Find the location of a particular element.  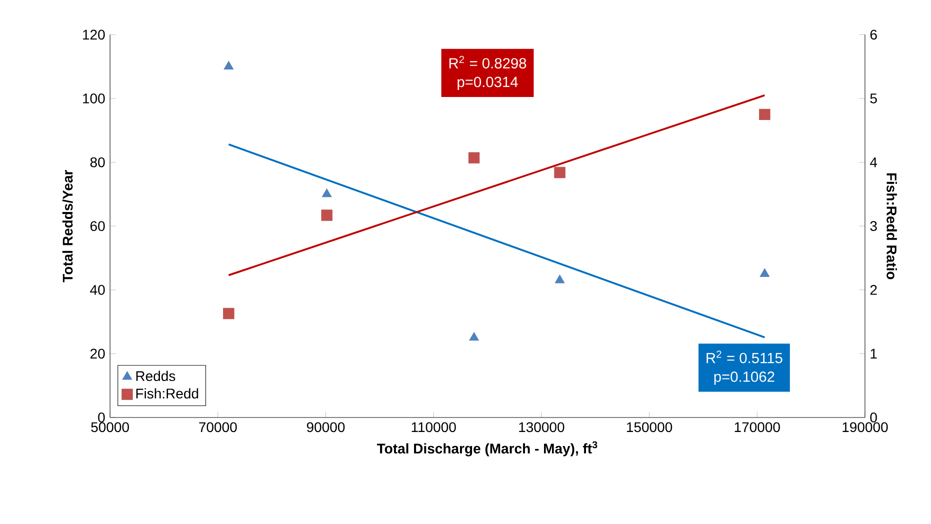

y-tick-label: 40 is located at coordinates (97, 289).